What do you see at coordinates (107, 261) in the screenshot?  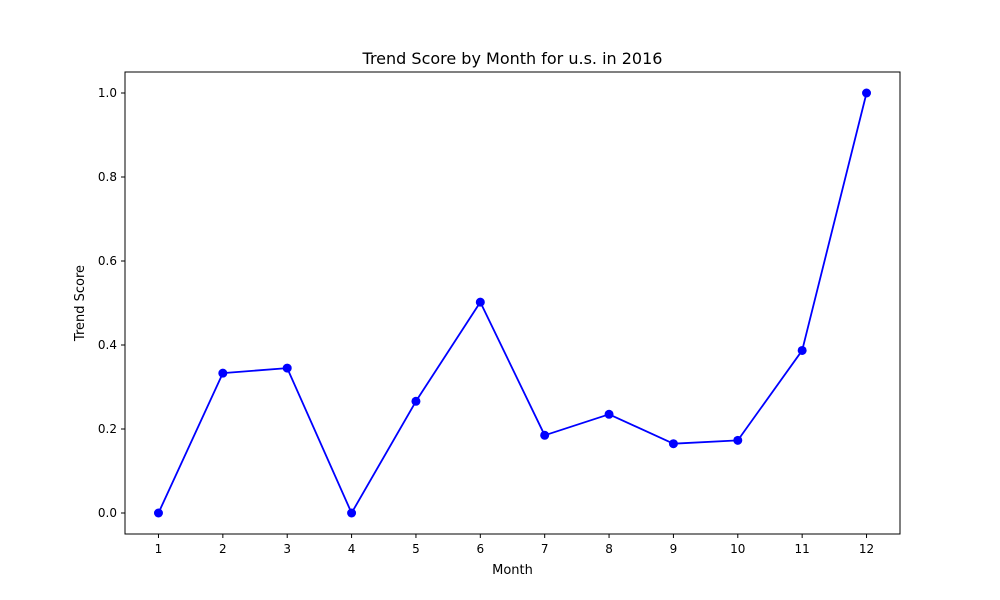 I see `y-tick-label: 0.6` at bounding box center [107, 261].